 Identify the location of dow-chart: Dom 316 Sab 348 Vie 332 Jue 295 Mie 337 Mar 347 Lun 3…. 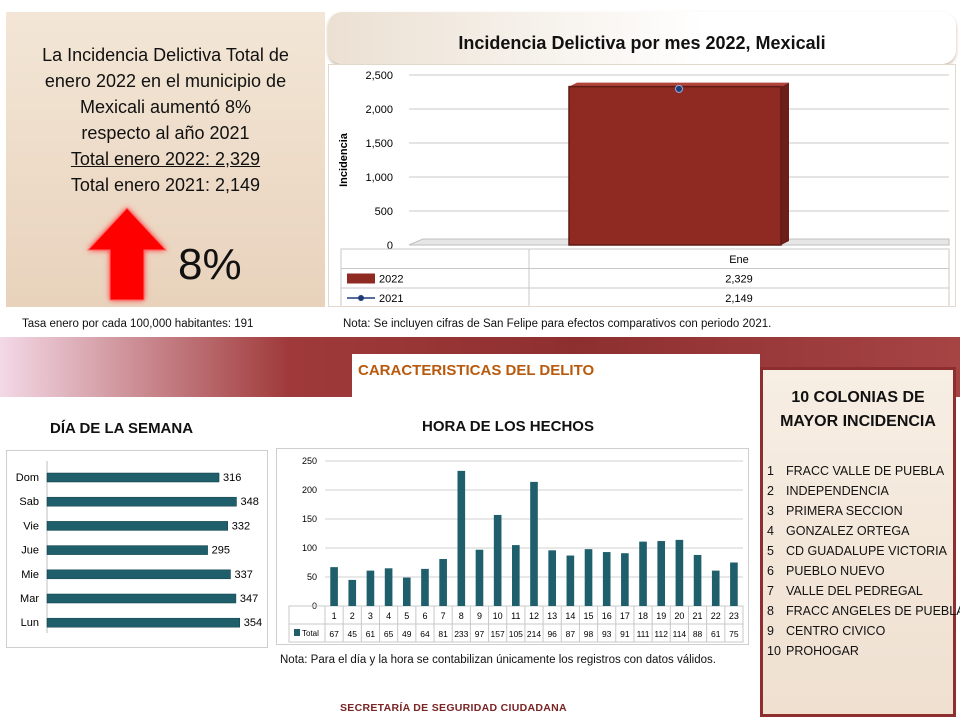
(139, 547).